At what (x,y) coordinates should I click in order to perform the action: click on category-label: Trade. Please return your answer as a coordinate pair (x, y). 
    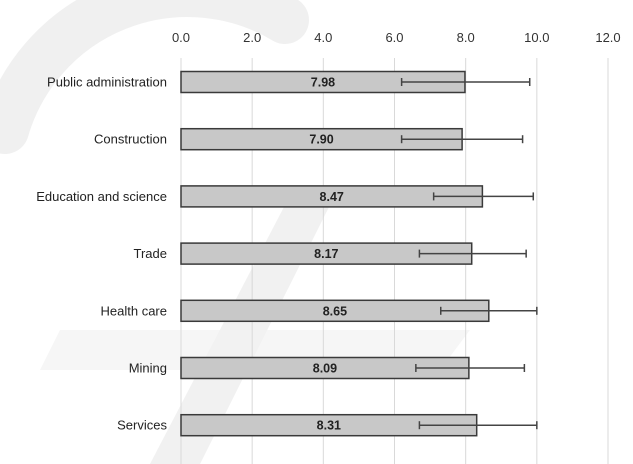
    Looking at the image, I should click on (150, 253).